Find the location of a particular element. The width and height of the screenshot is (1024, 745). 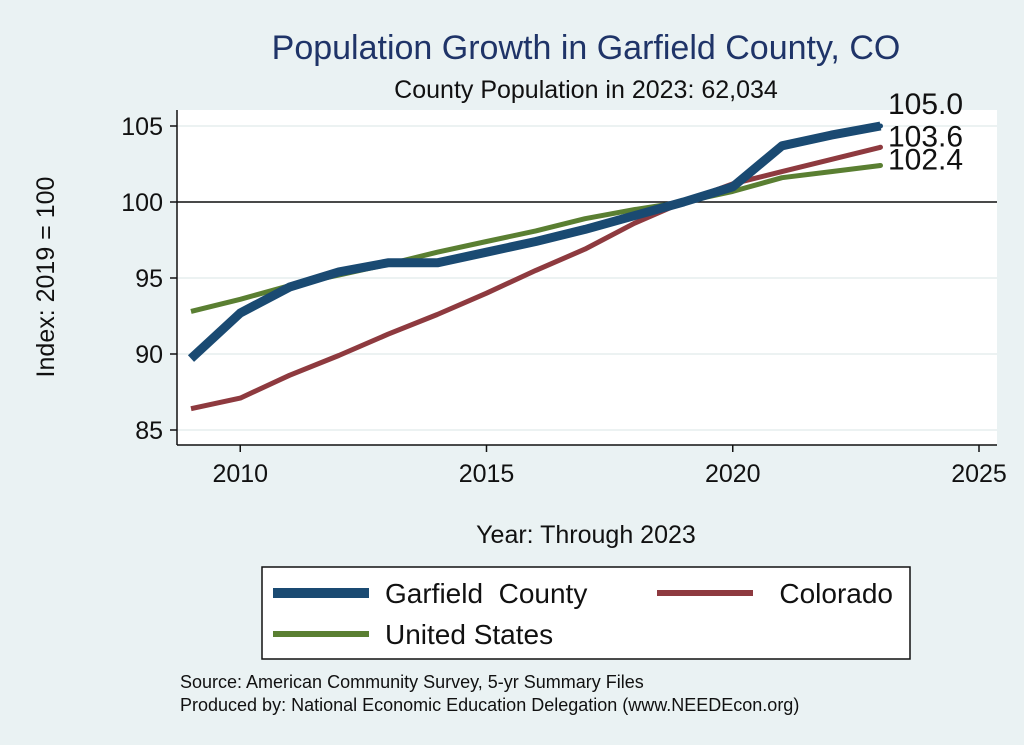

x-tick-label-2025: 2025 is located at coordinates (979, 474).